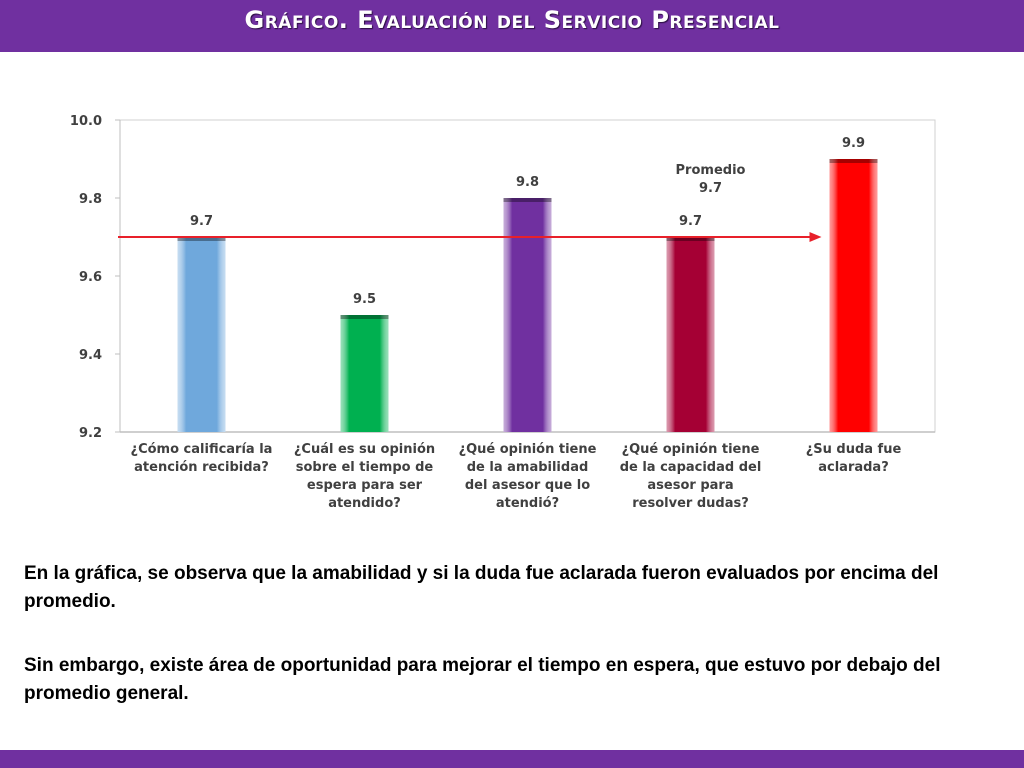 The image size is (1024, 768). I want to click on average-arrow-head, so click(815, 237).